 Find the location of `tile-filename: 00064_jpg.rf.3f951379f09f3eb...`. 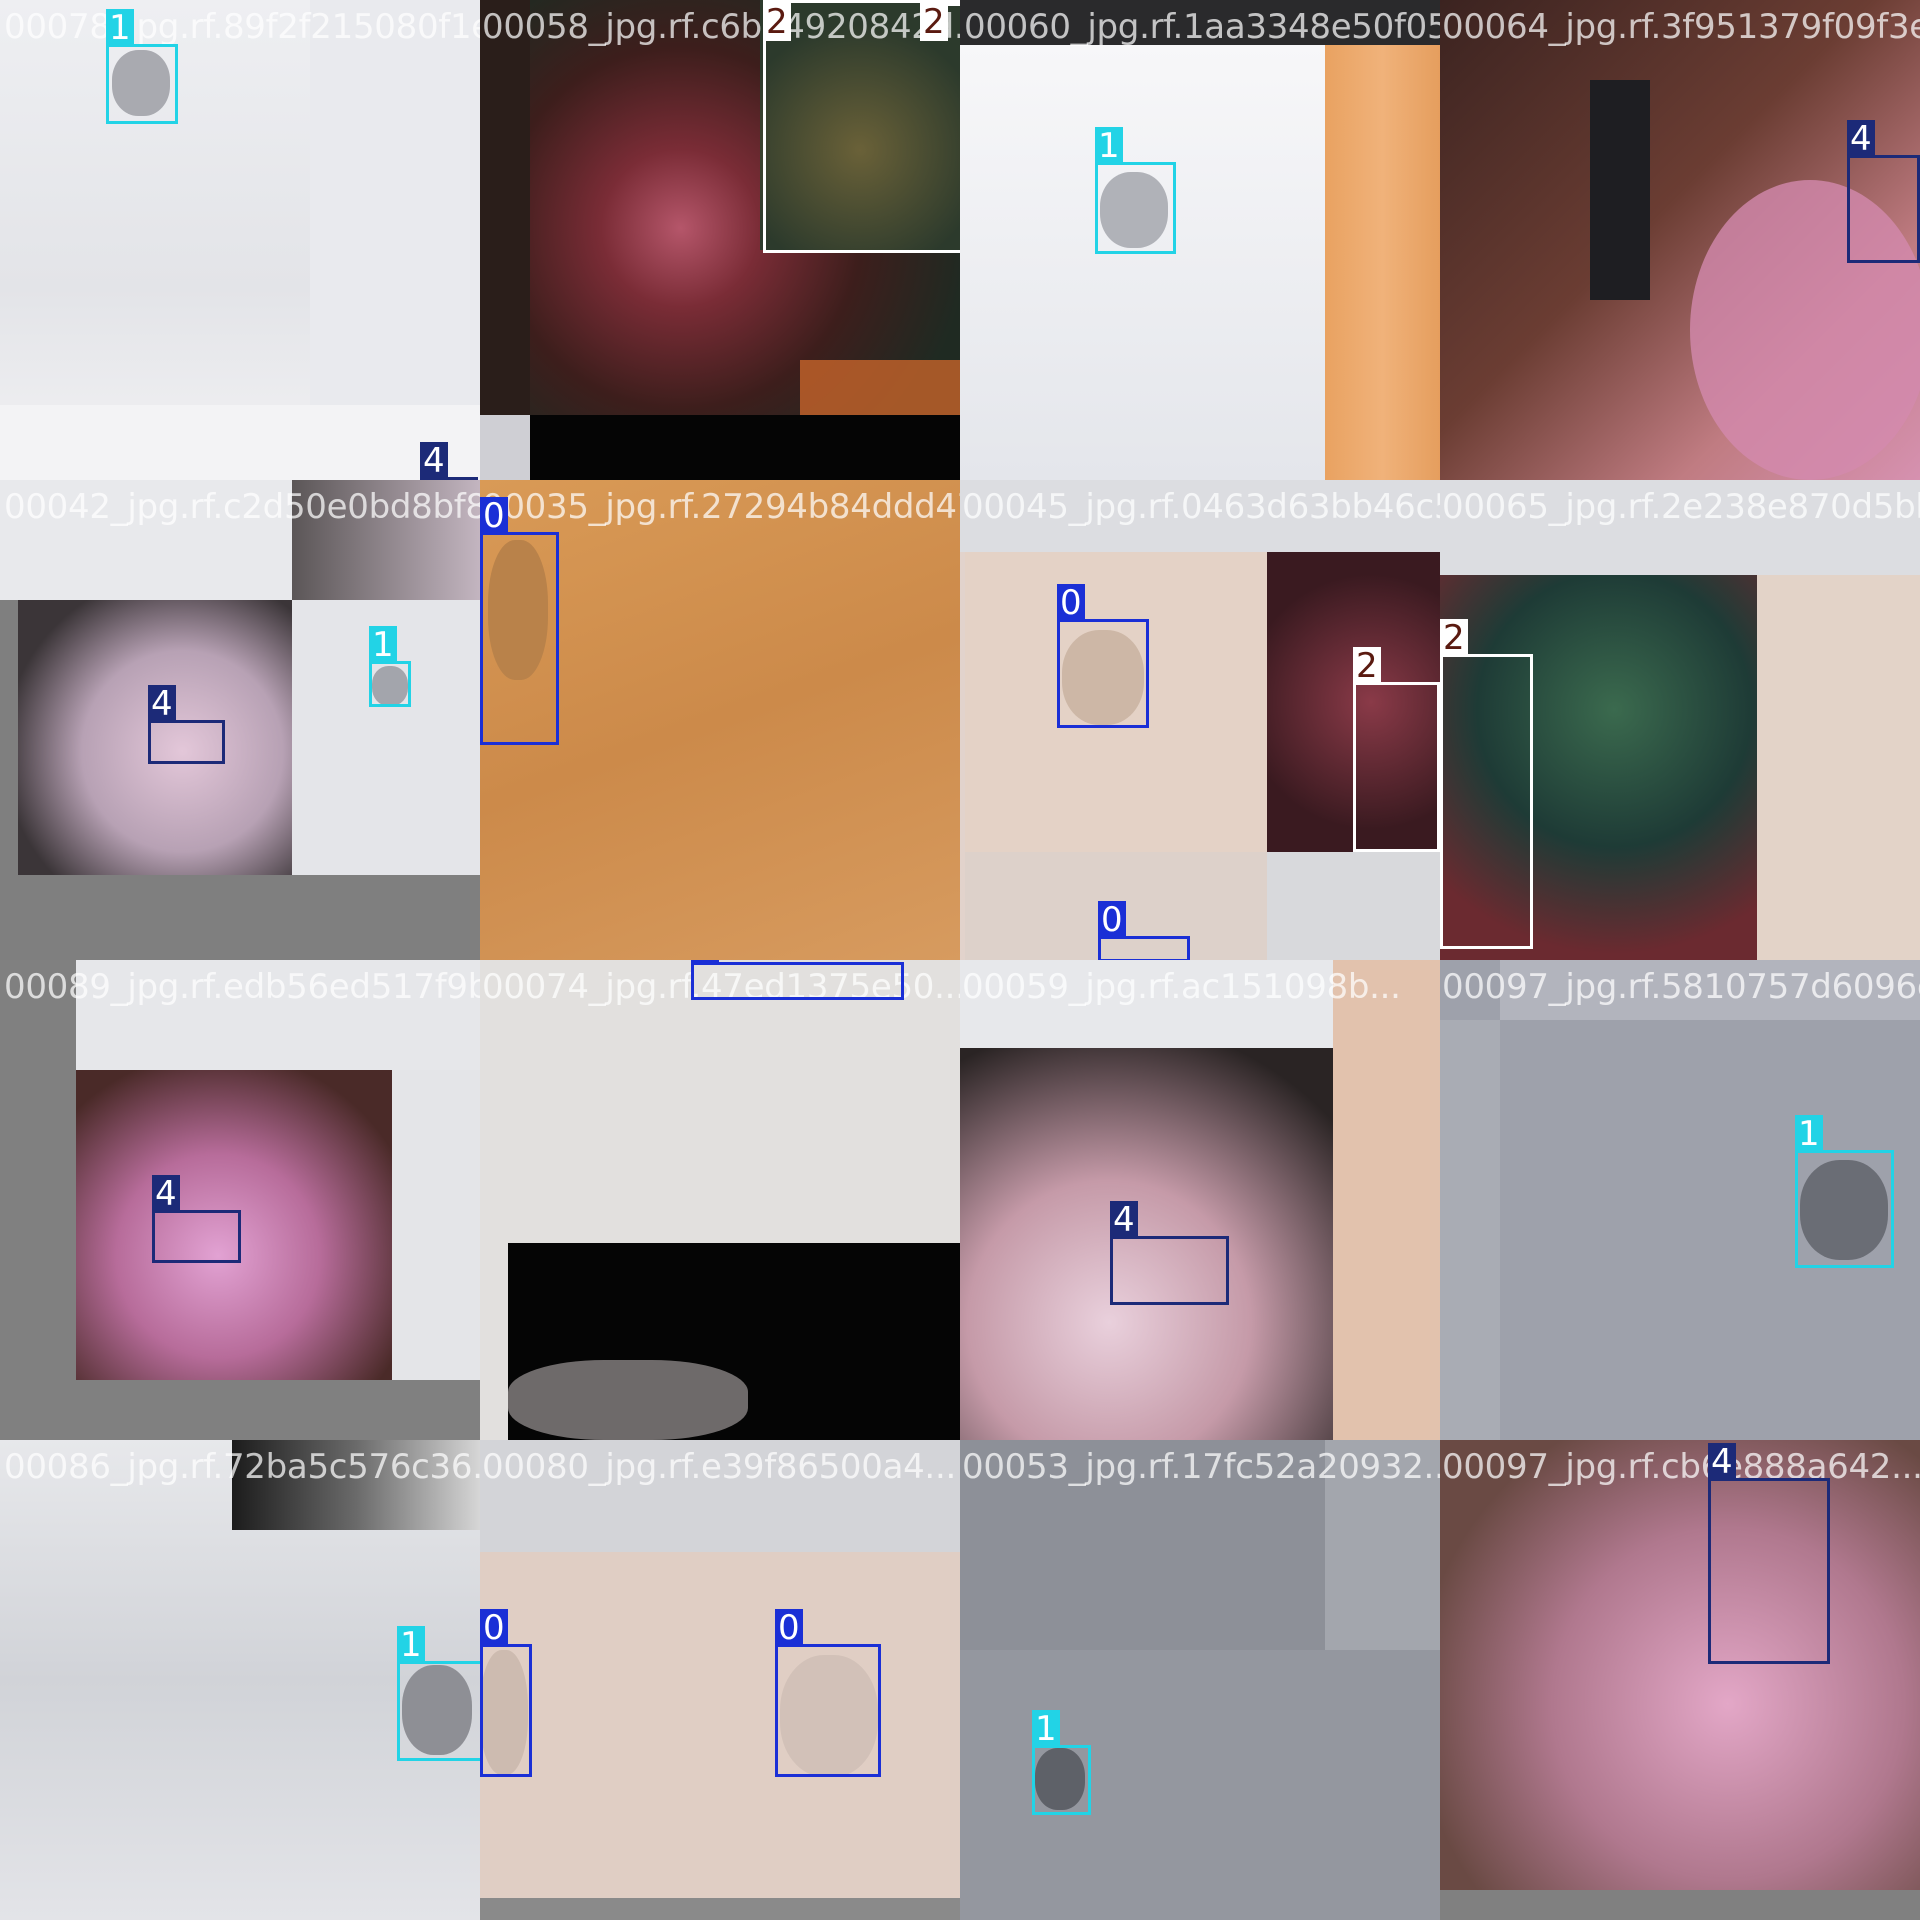

tile-filename: 00064_jpg.rf.3f951379f09f3eb... is located at coordinates (1681, 27).